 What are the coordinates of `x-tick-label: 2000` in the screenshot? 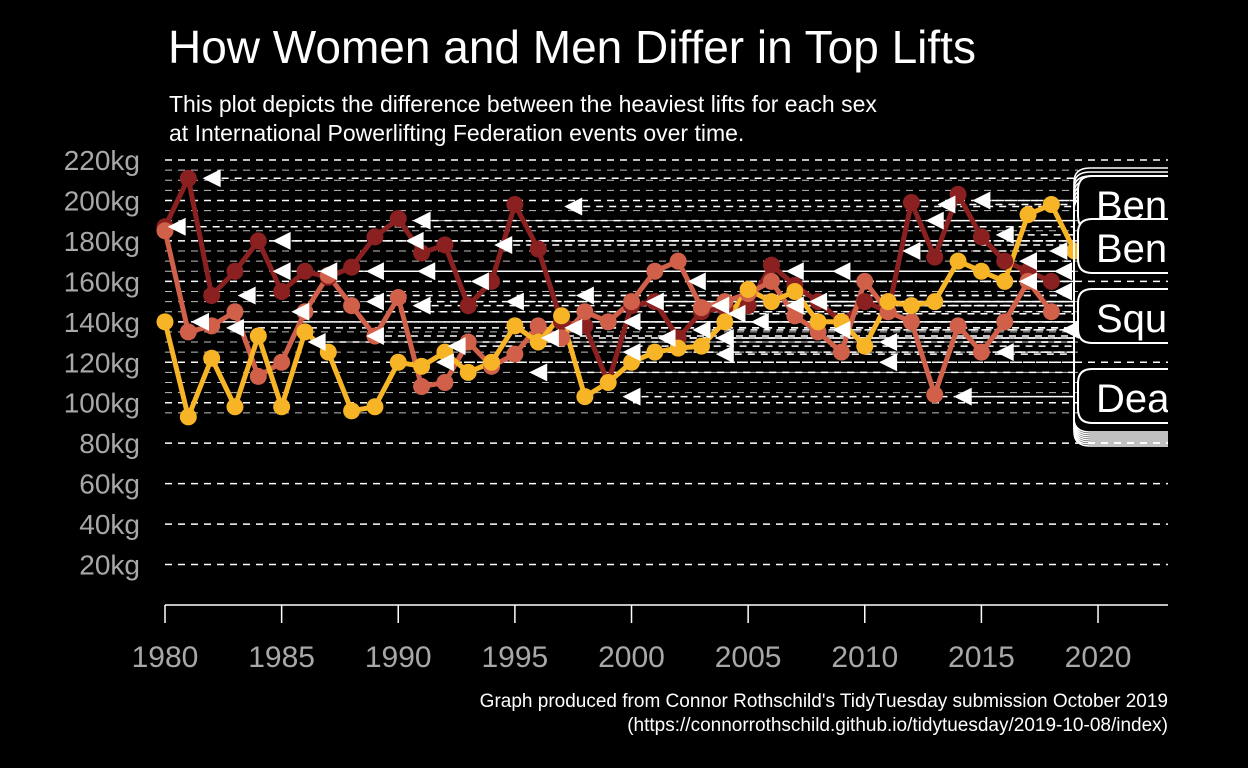 It's located at (631, 657).